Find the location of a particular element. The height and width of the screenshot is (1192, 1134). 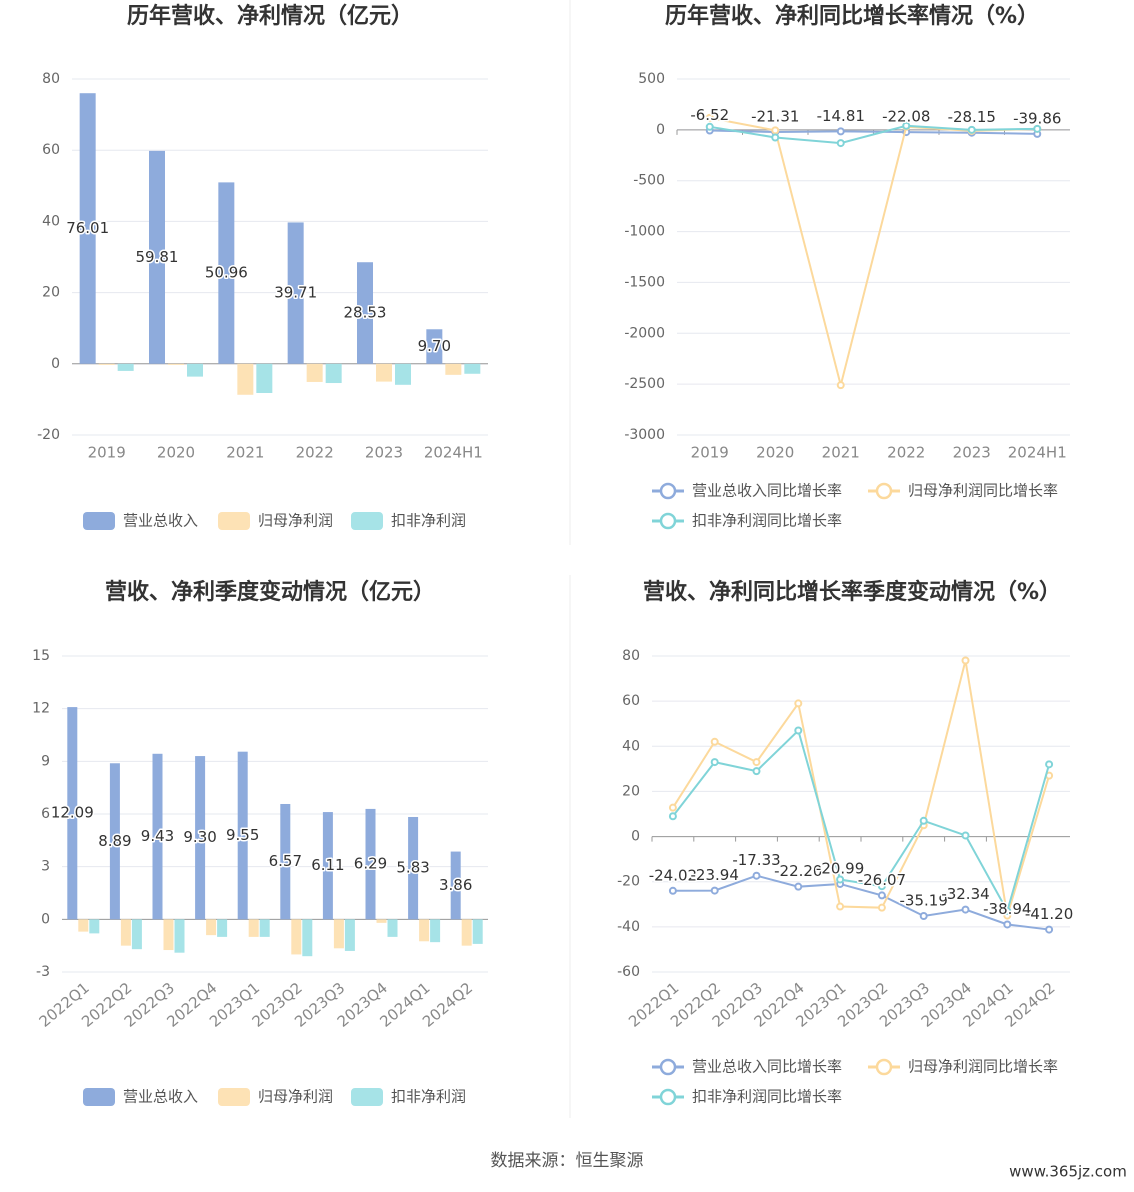

value-label: 3.86 is located at coordinates (455, 885).